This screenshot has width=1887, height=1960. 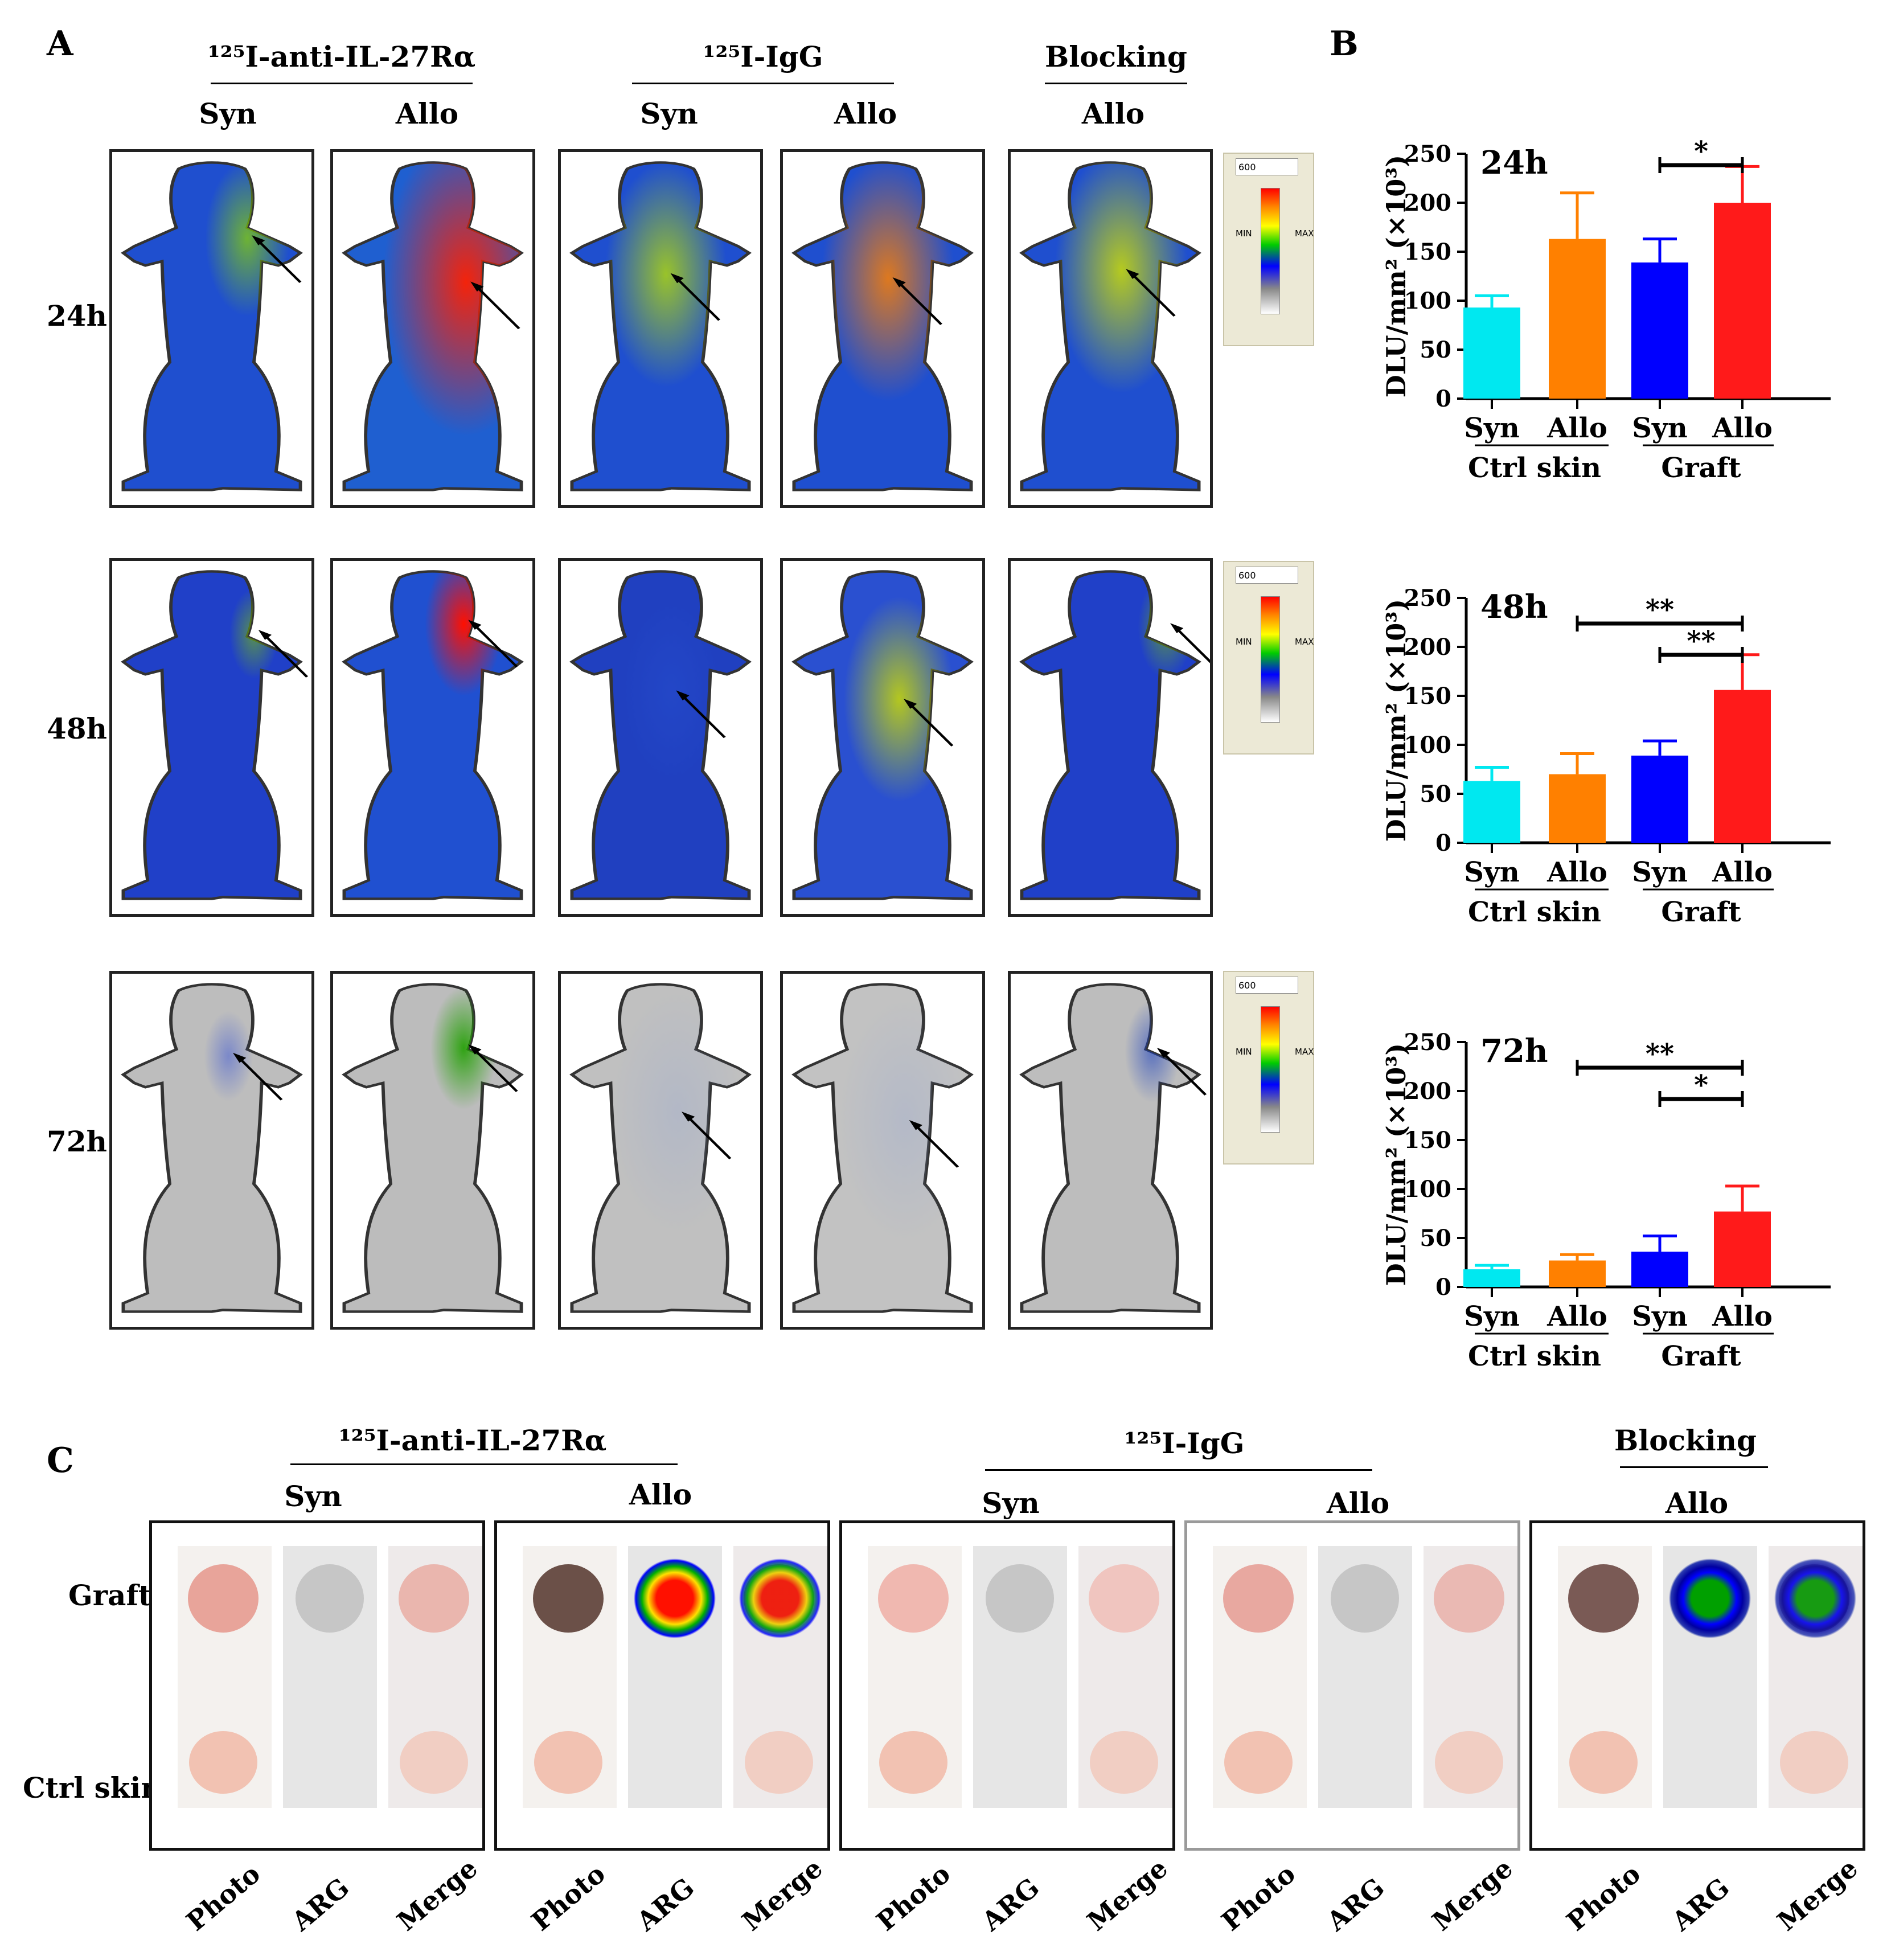 I want to click on col-header-allo-1: Allo, so click(x=427, y=113).